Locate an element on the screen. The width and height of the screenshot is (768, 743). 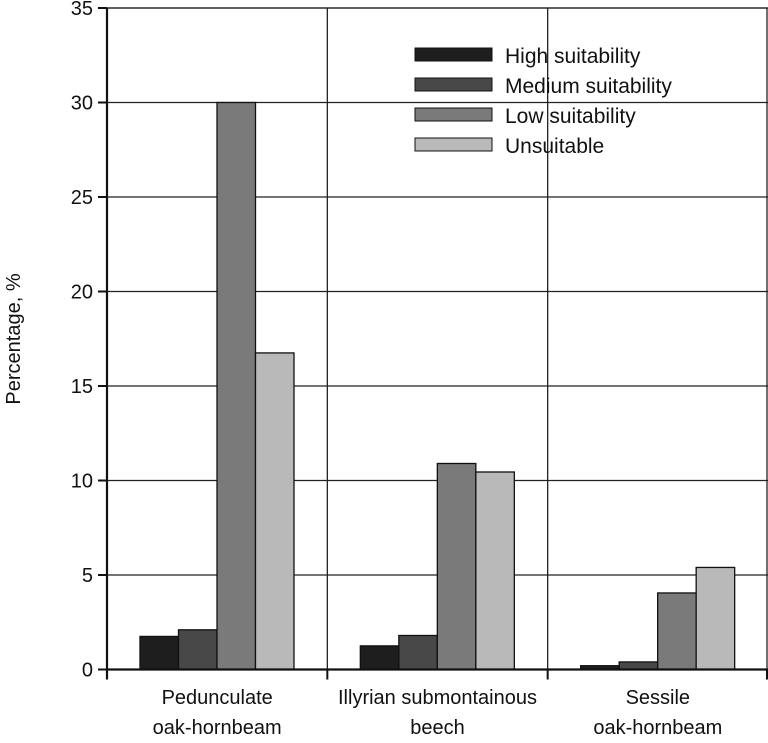
legend-label: High suitability is located at coordinates (573, 56).